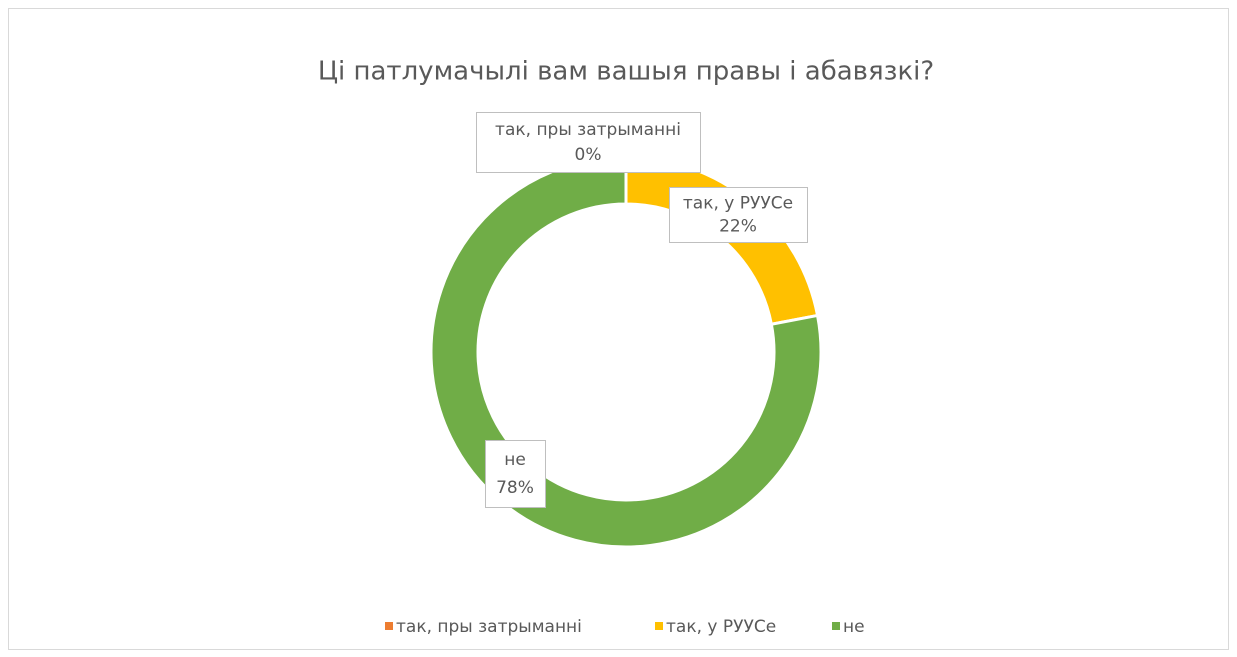 The image size is (1237, 657). I want to click on legend-label: так, у РУУСе, so click(721, 627).